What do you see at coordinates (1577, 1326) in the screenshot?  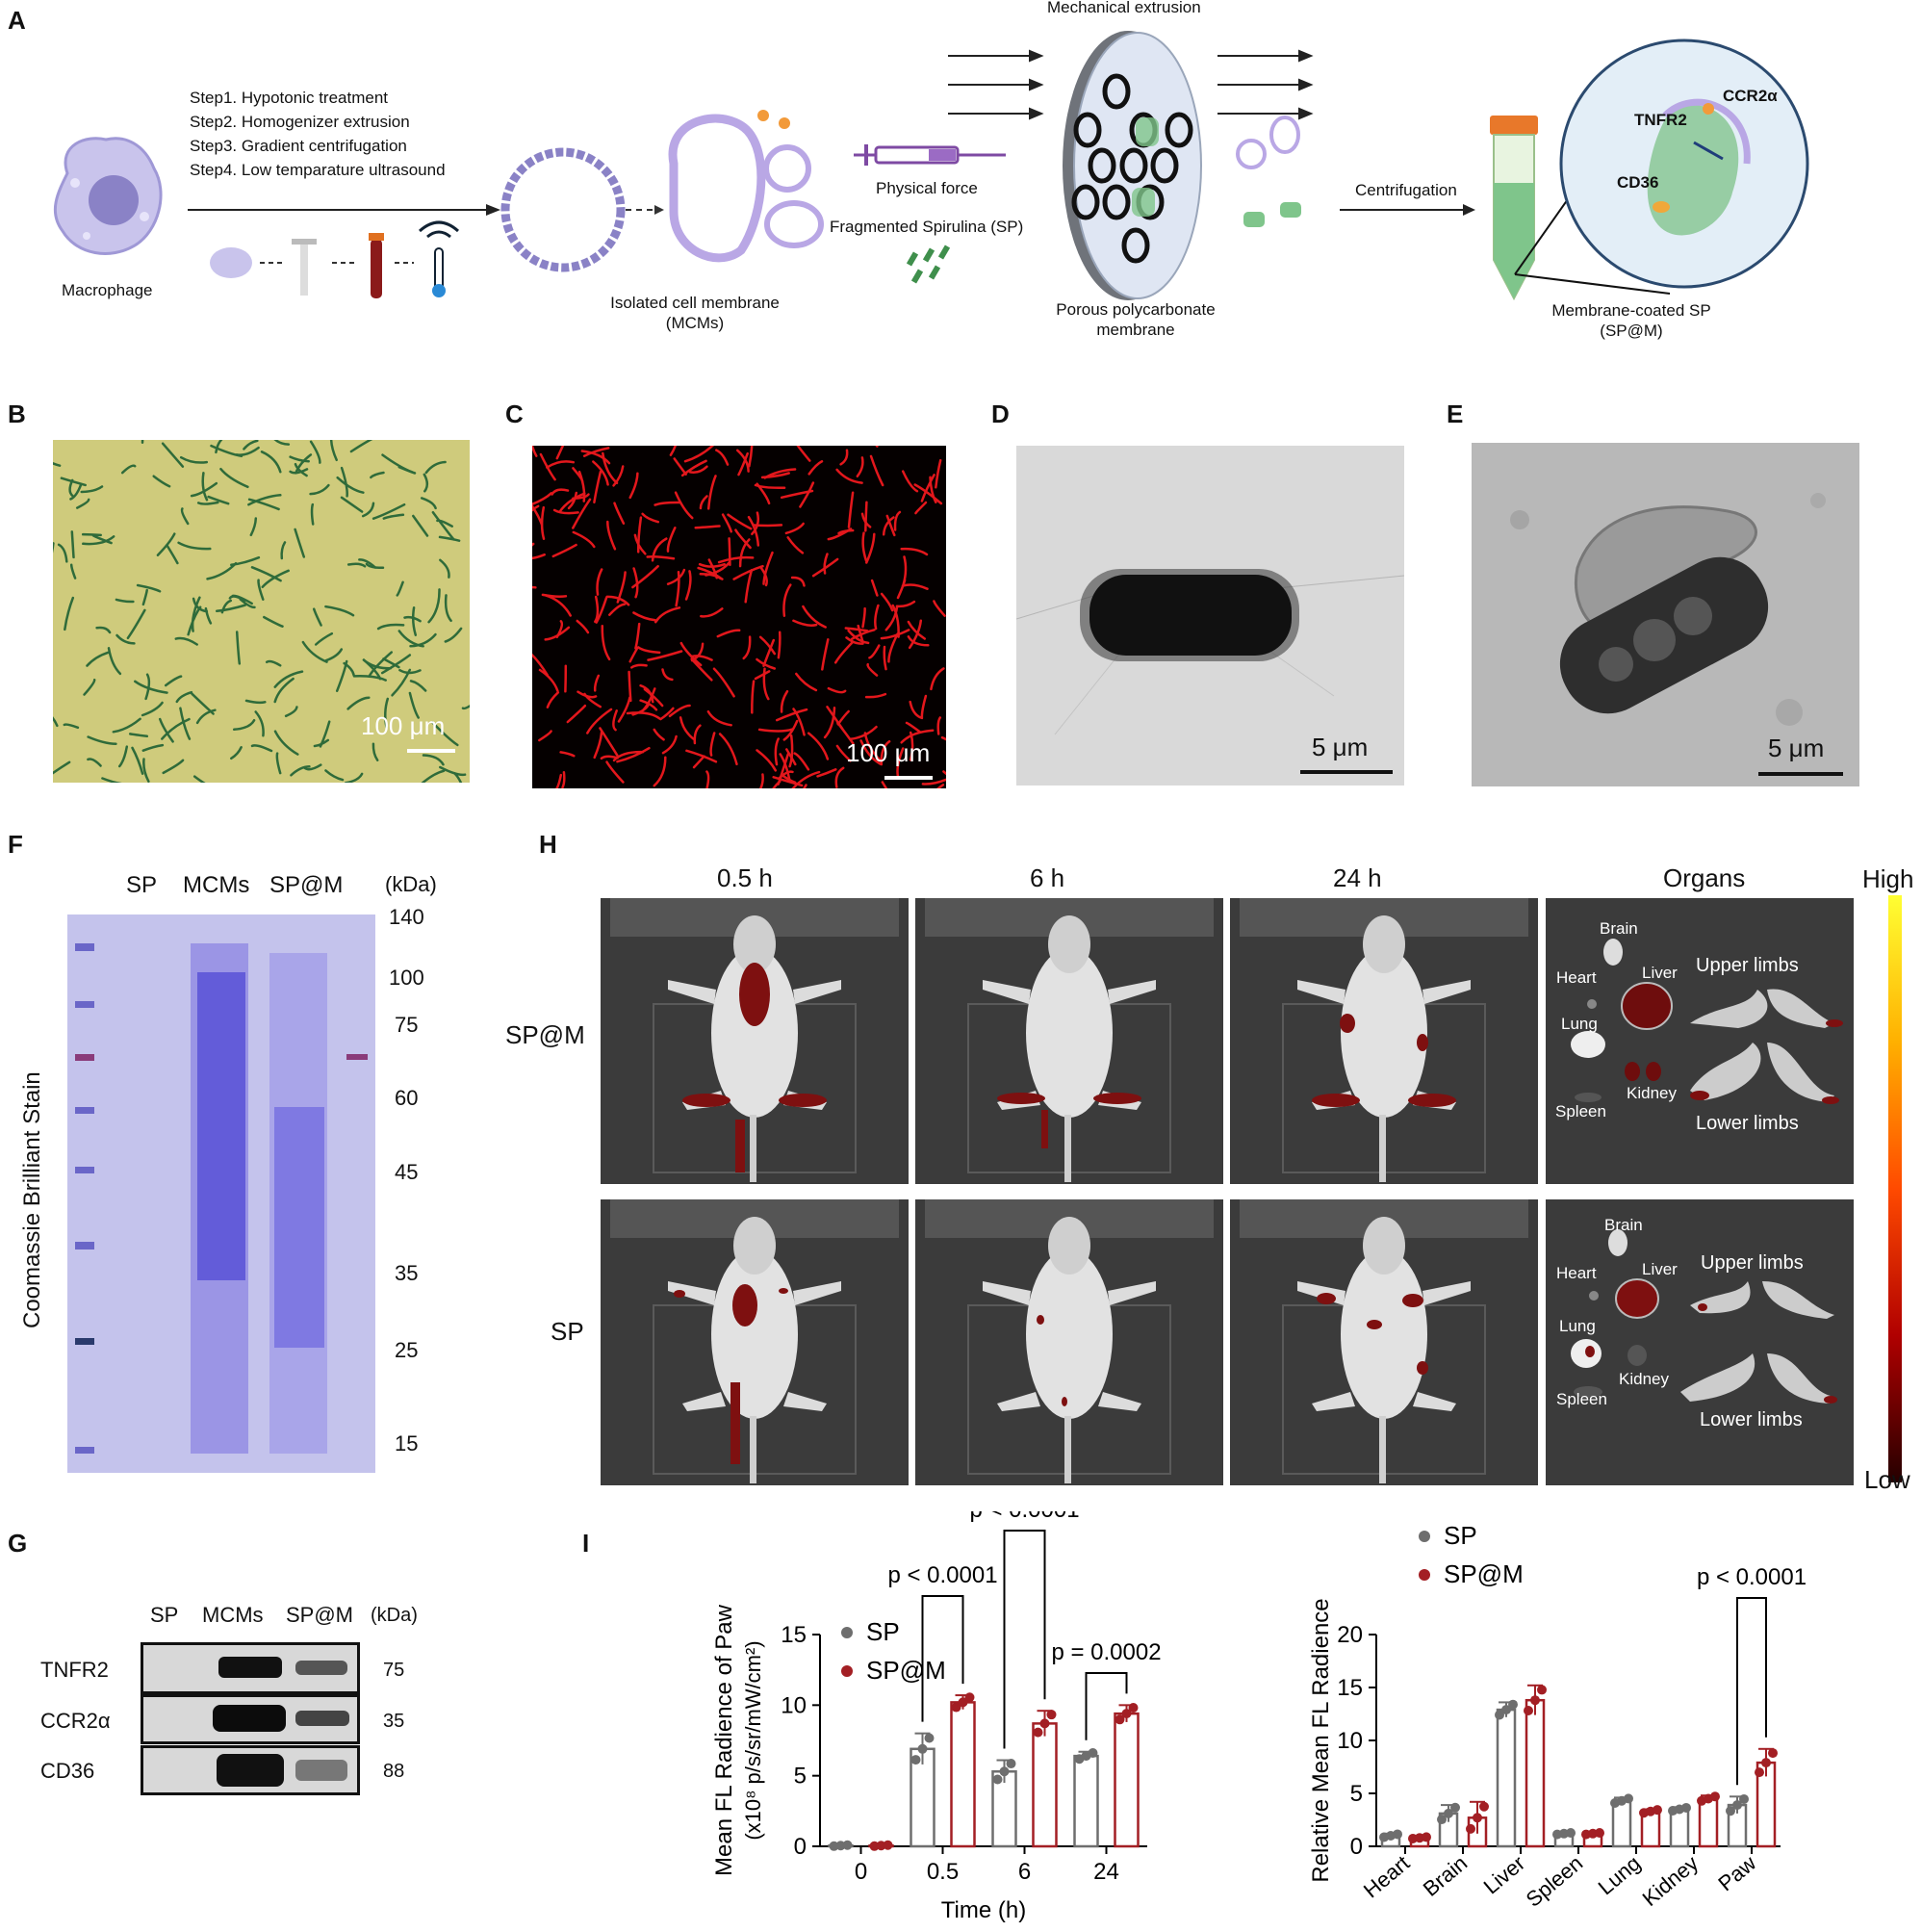 I see `organ-lung: Lung` at bounding box center [1577, 1326].